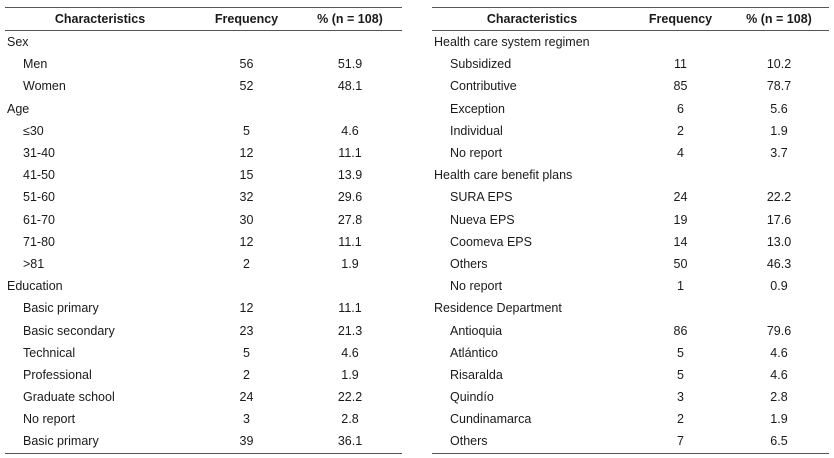 The width and height of the screenshot is (834, 458). Describe the element at coordinates (203, 131) in the screenshot. I see `table-row: ≤30 5 4.6` at that location.